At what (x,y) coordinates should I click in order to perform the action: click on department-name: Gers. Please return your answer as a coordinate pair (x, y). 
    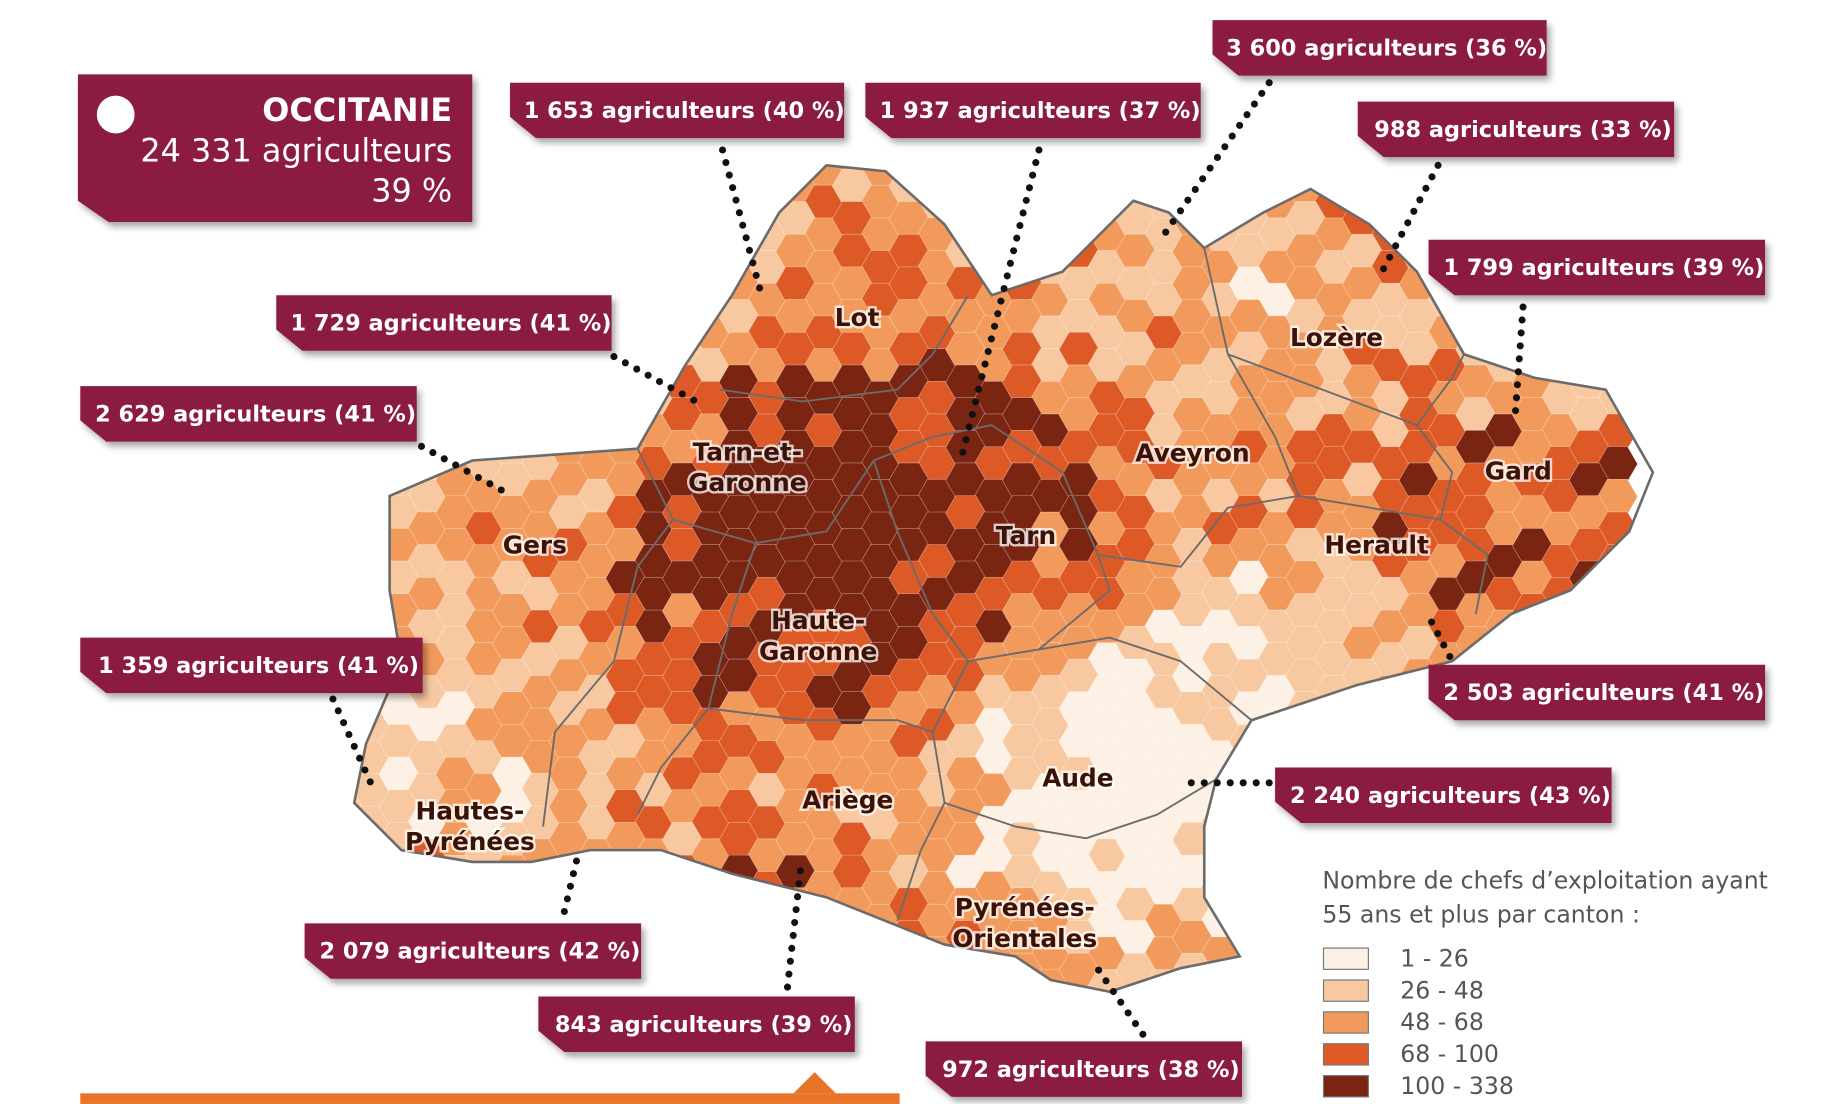
    Looking at the image, I should click on (535, 545).